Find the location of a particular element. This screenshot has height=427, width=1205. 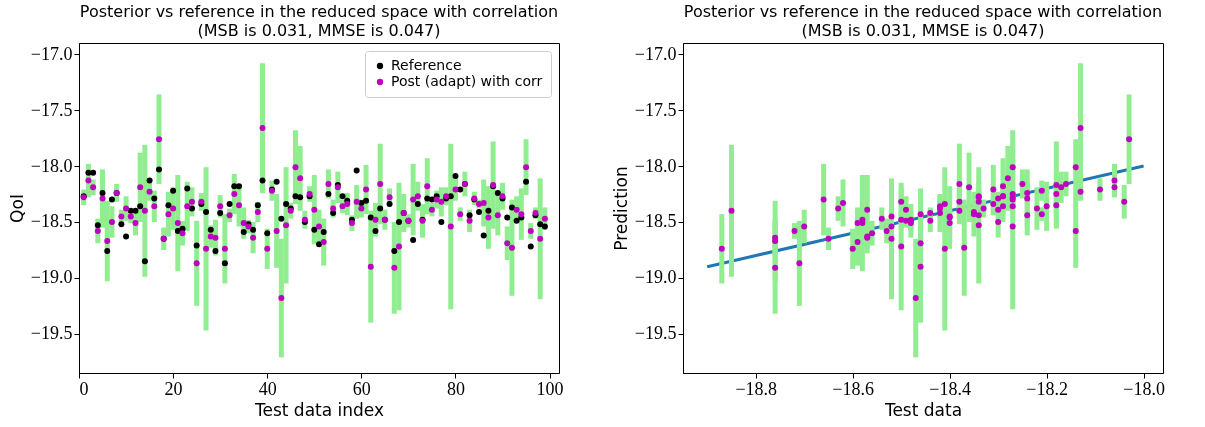

x-tick-label: 40 is located at coordinates (267, 388).